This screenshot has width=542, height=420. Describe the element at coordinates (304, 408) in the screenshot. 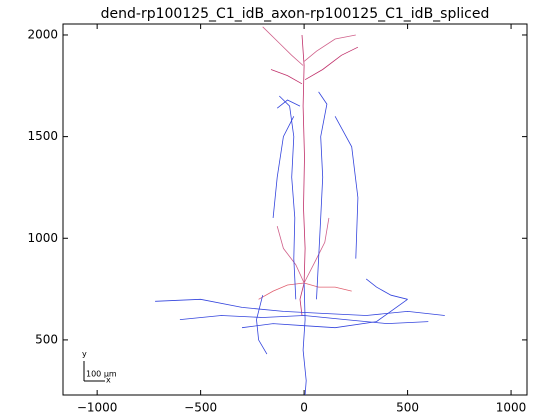

I see `x-tick-label: 0` at that location.